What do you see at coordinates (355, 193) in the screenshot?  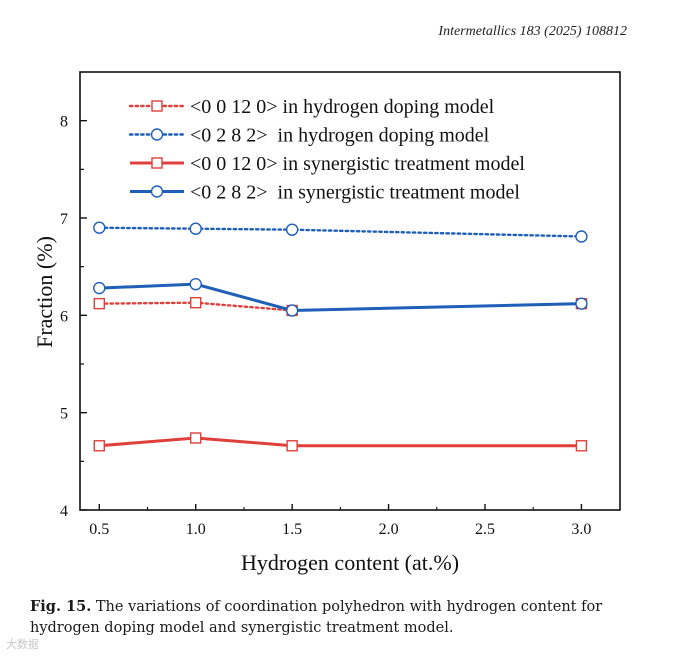 I see `legend-label: <0 2 8 2> in synergistic treatment model` at bounding box center [355, 193].